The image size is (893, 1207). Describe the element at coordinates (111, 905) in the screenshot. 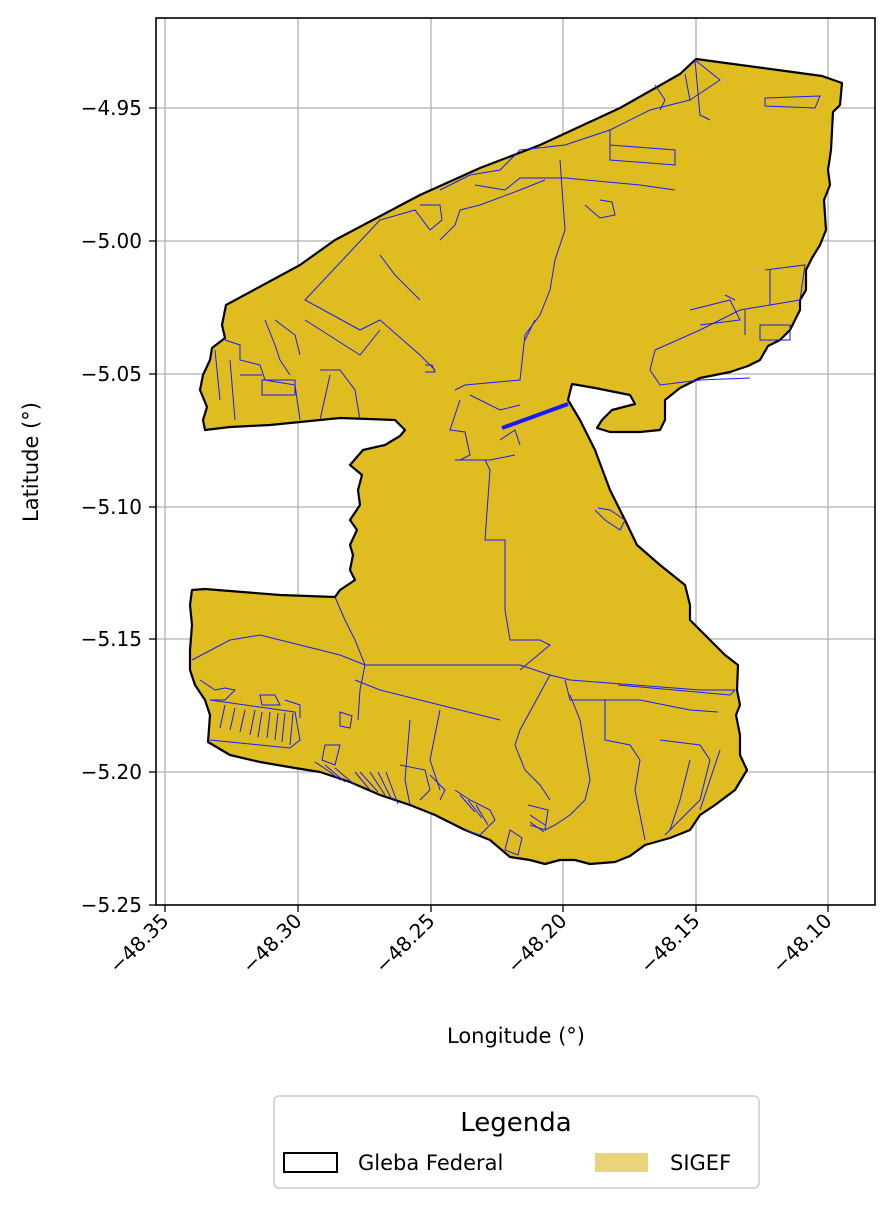

I see `y-tick-label-7: −5.25` at that location.